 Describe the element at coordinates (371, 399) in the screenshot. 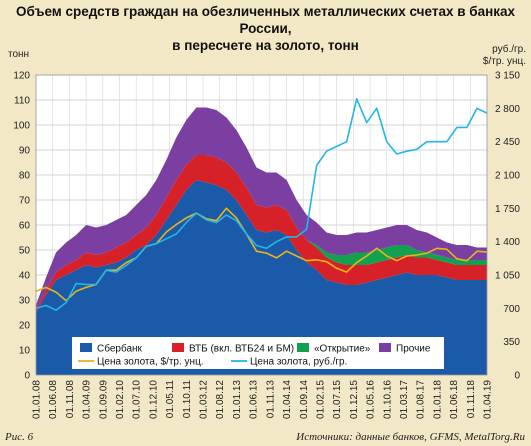

I see `x-tick-label: 01.05.16` at that location.